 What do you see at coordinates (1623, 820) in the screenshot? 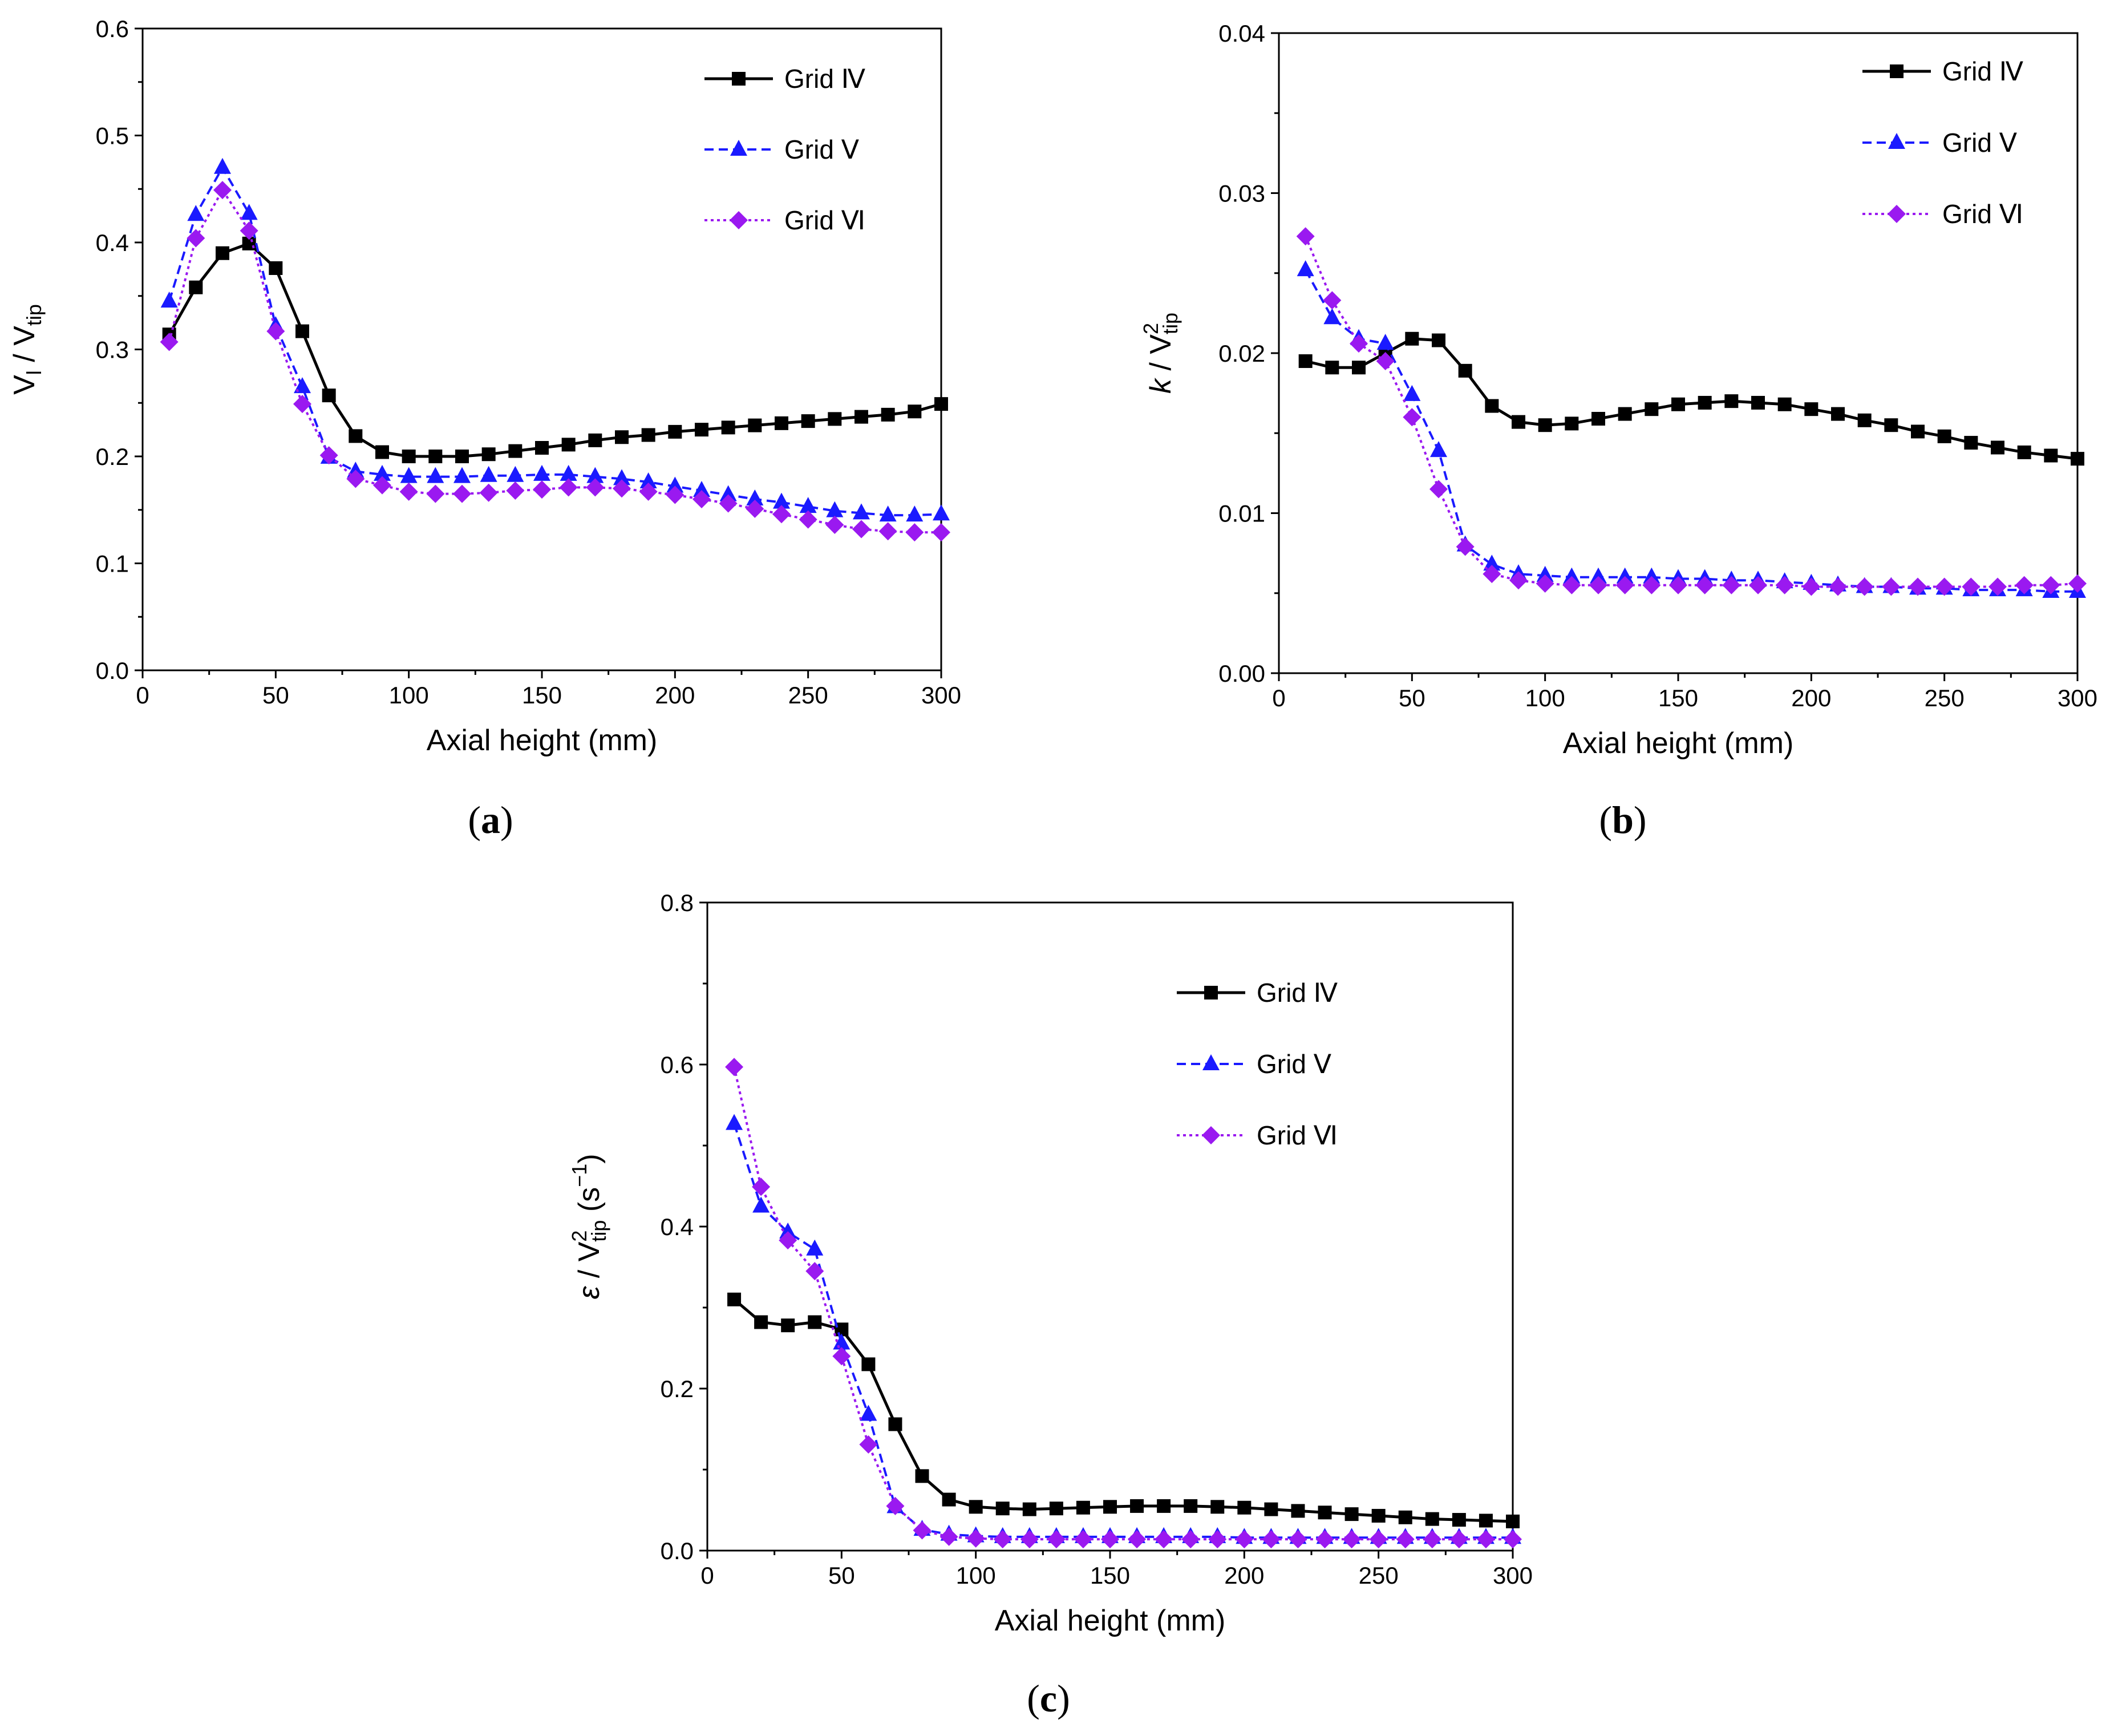
I see `panel-label-part: b` at bounding box center [1623, 820].